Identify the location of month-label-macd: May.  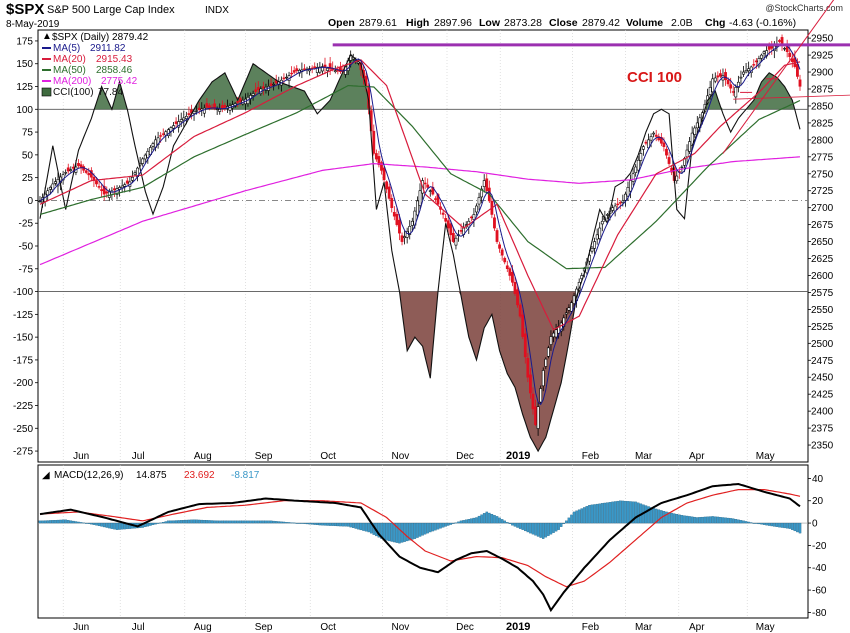
(765, 627).